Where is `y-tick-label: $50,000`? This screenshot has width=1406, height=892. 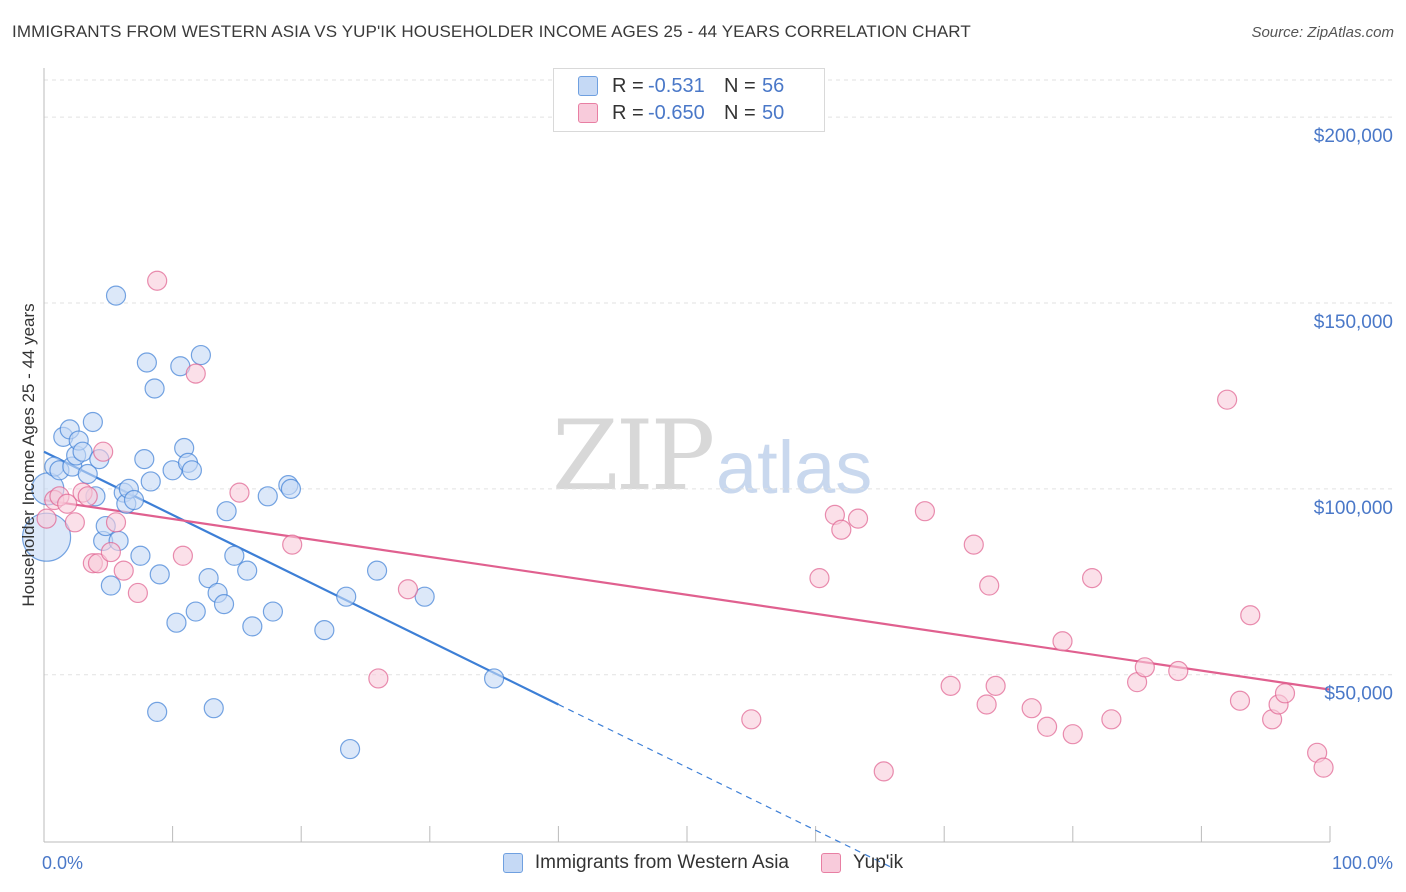
y-tick-label: $50,000 is located at coordinates (1358, 694).